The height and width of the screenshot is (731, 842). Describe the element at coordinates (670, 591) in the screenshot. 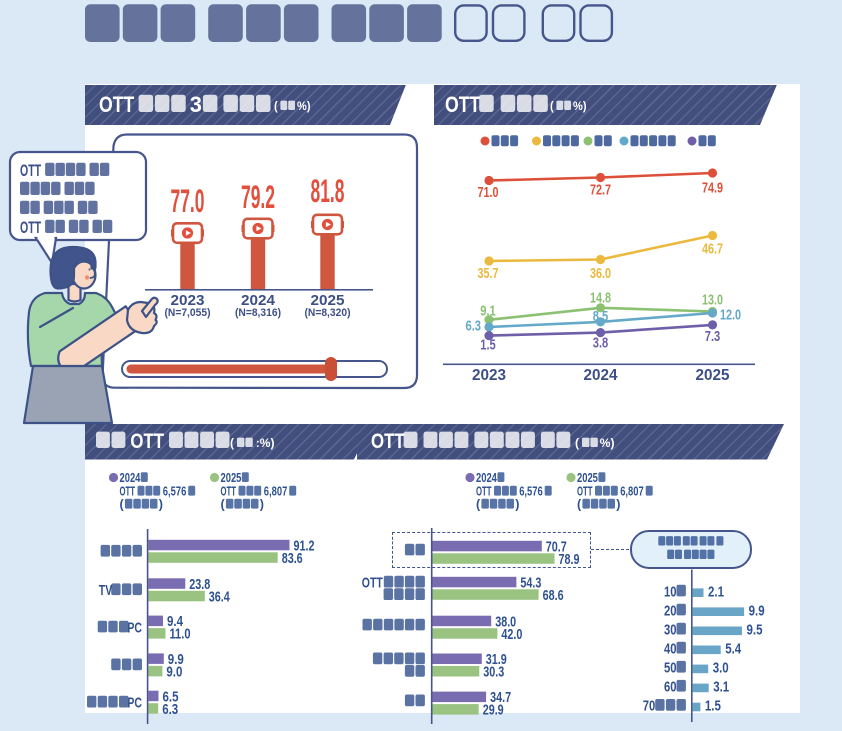

I see `svg-text: 10` at that location.